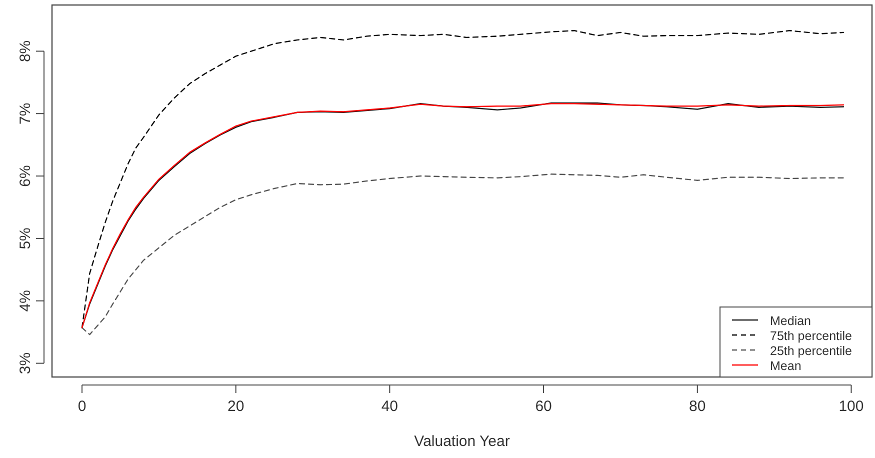 This screenshot has width=875, height=458. Describe the element at coordinates (462, 441) in the screenshot. I see `x-axis-title: Valuation Year` at that location.